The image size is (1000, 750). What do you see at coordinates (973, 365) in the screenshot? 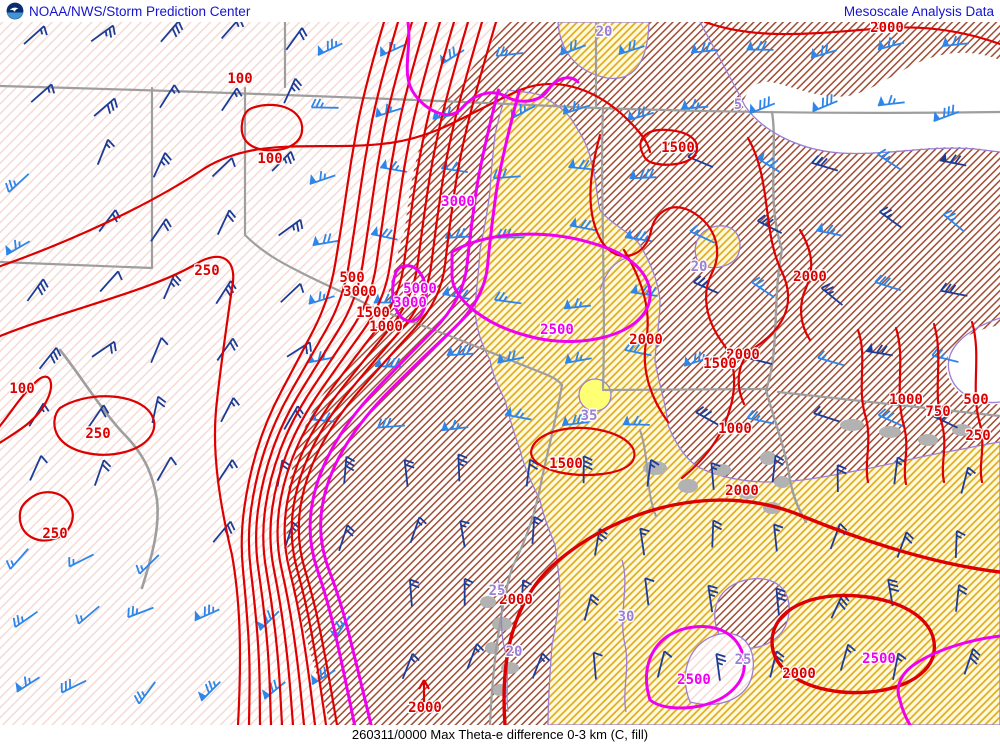
I see `white-pocket-e` at bounding box center [973, 365].